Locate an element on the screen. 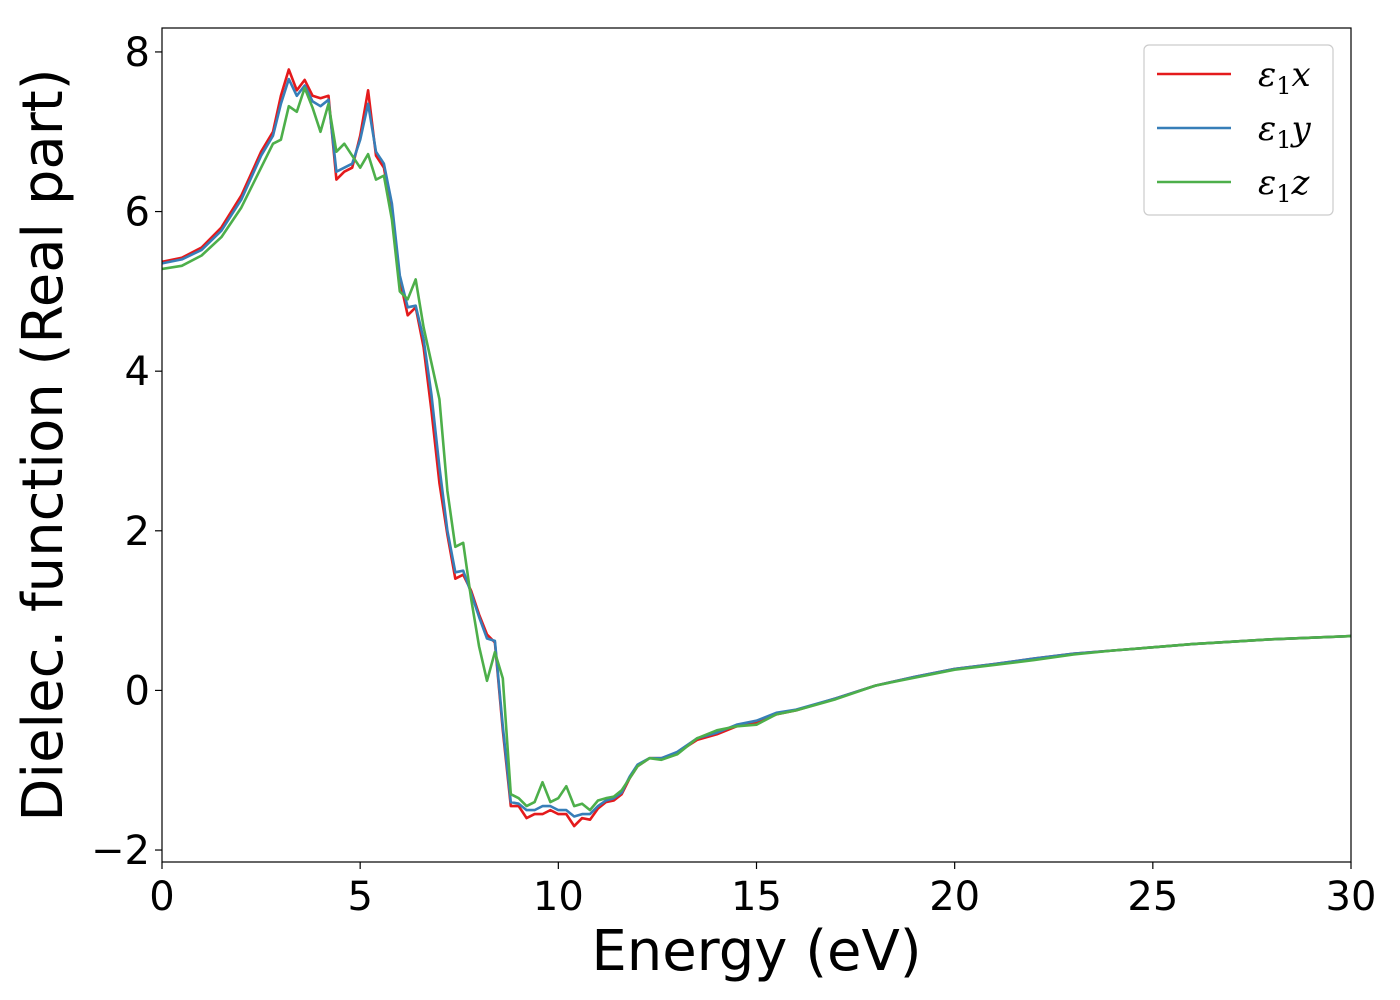 This screenshot has height=1000, width=1400. y-tick-label: −2 is located at coordinates (120, 851).